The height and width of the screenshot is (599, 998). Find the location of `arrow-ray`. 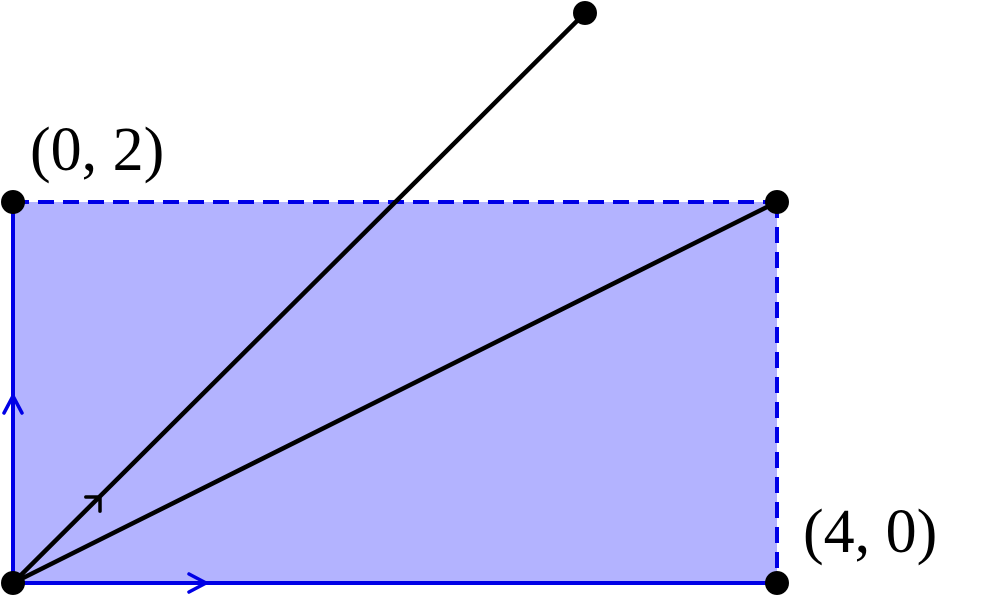

arrow-ray is located at coordinates (93, 504).